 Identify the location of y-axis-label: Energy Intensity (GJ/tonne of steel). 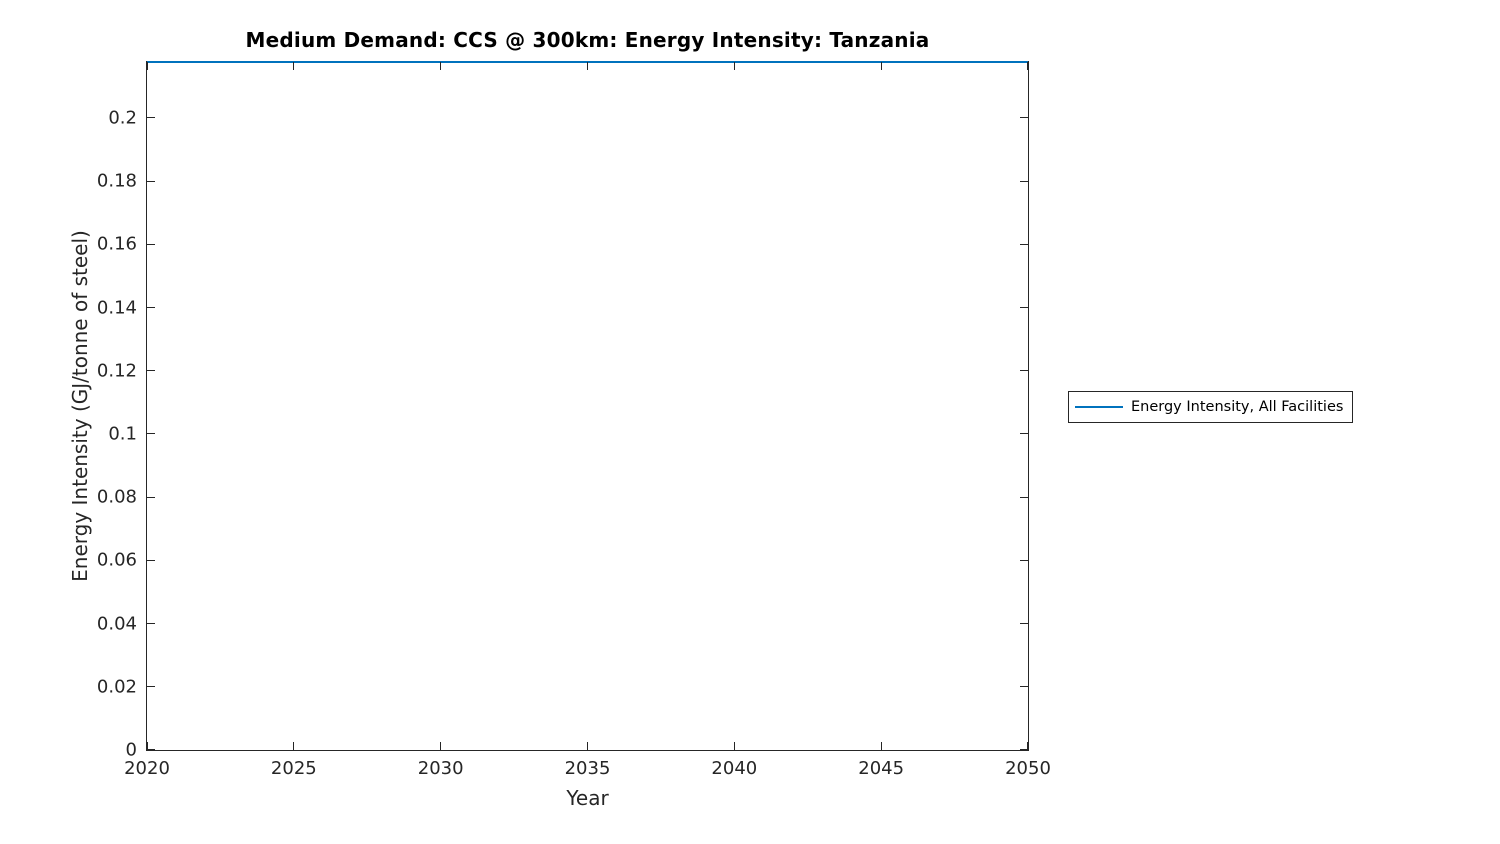
(80, 406).